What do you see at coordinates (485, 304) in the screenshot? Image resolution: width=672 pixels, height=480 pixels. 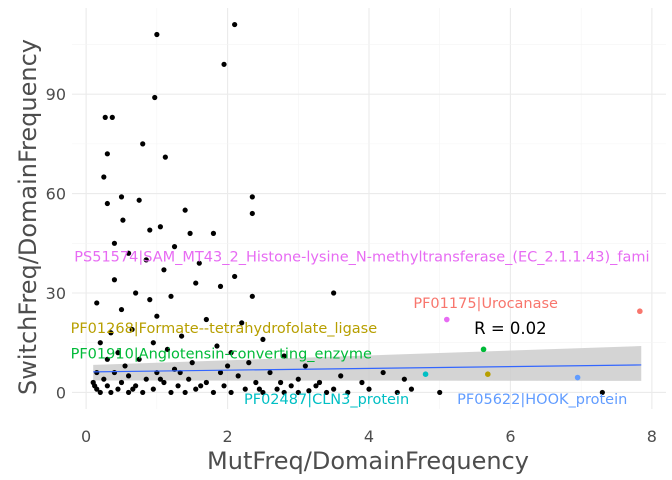 I see `point-annotation: PF01175|Urocanase` at bounding box center [485, 304].